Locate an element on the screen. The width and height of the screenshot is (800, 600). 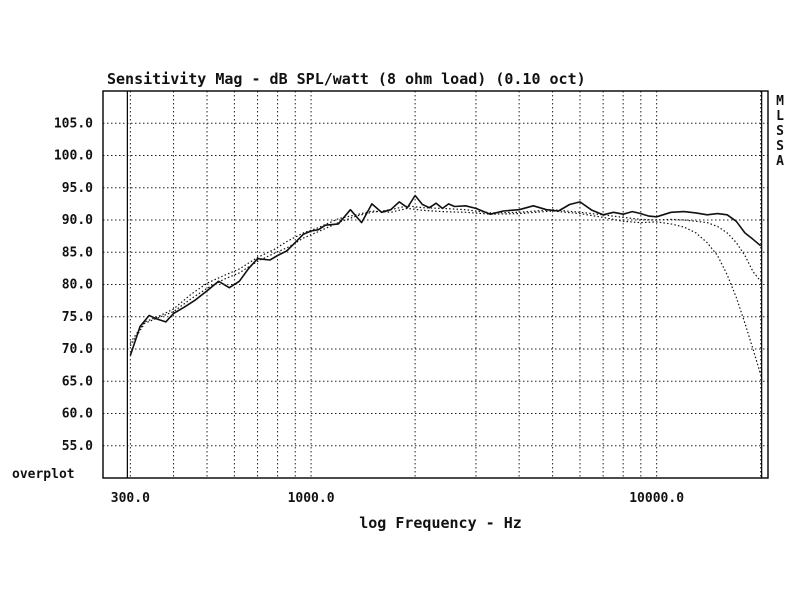
y-tick-label: 75.0 is located at coordinates (77, 317).